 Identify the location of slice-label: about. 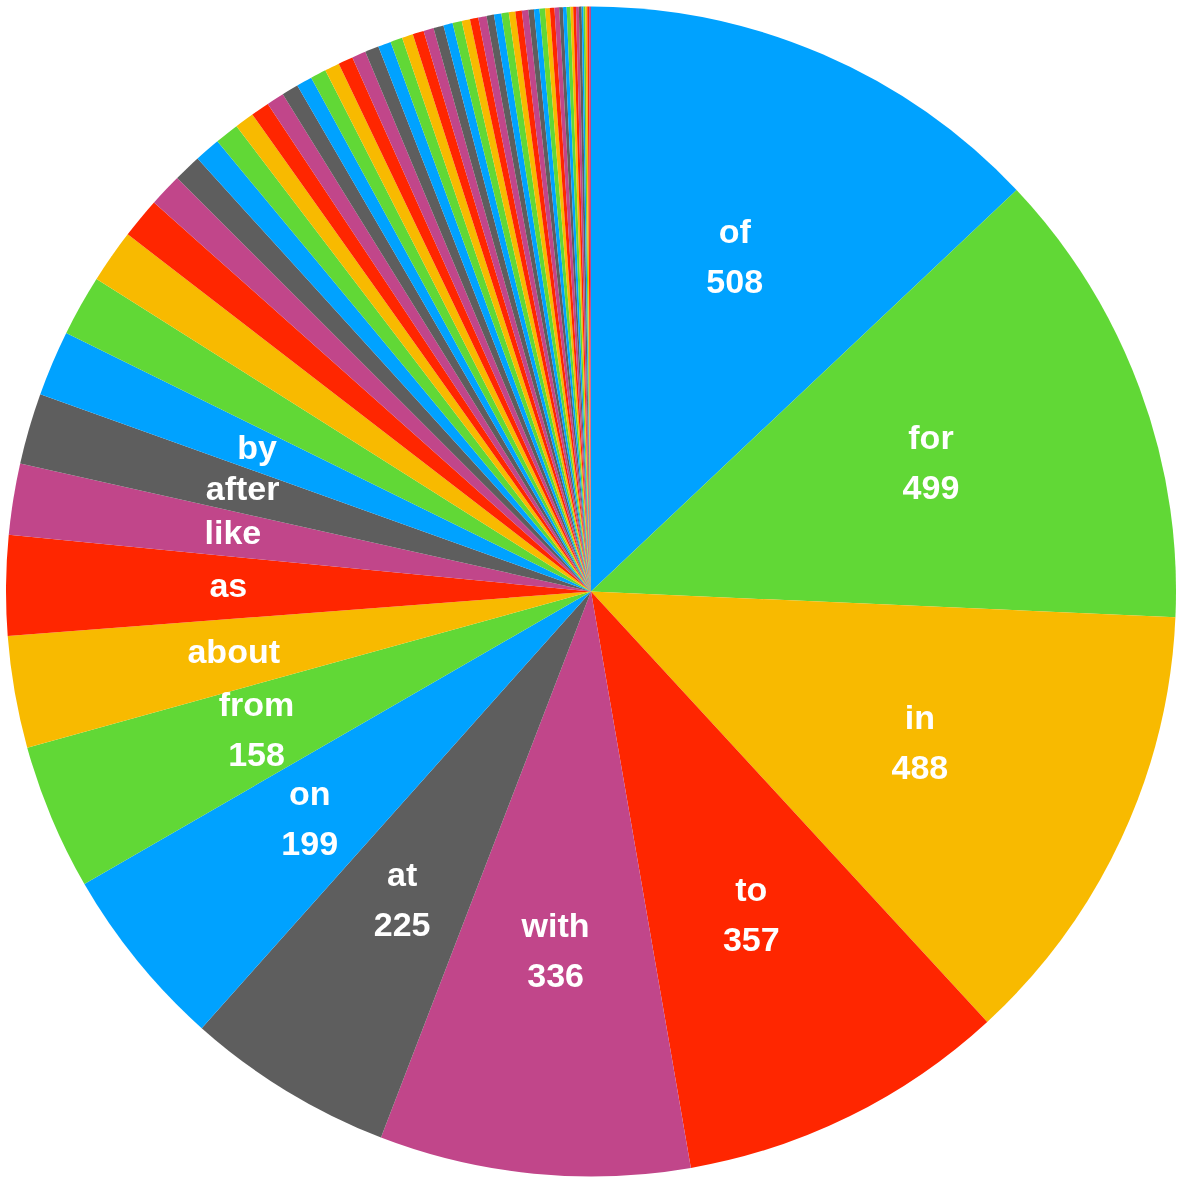
(233, 651).